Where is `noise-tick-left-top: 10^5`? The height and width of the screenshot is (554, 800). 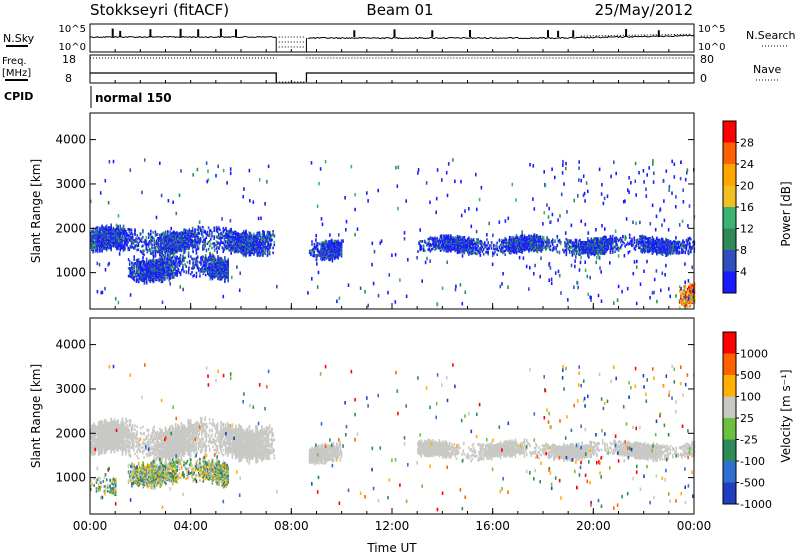
noise-tick-left-top: 10^5 is located at coordinates (72, 29).